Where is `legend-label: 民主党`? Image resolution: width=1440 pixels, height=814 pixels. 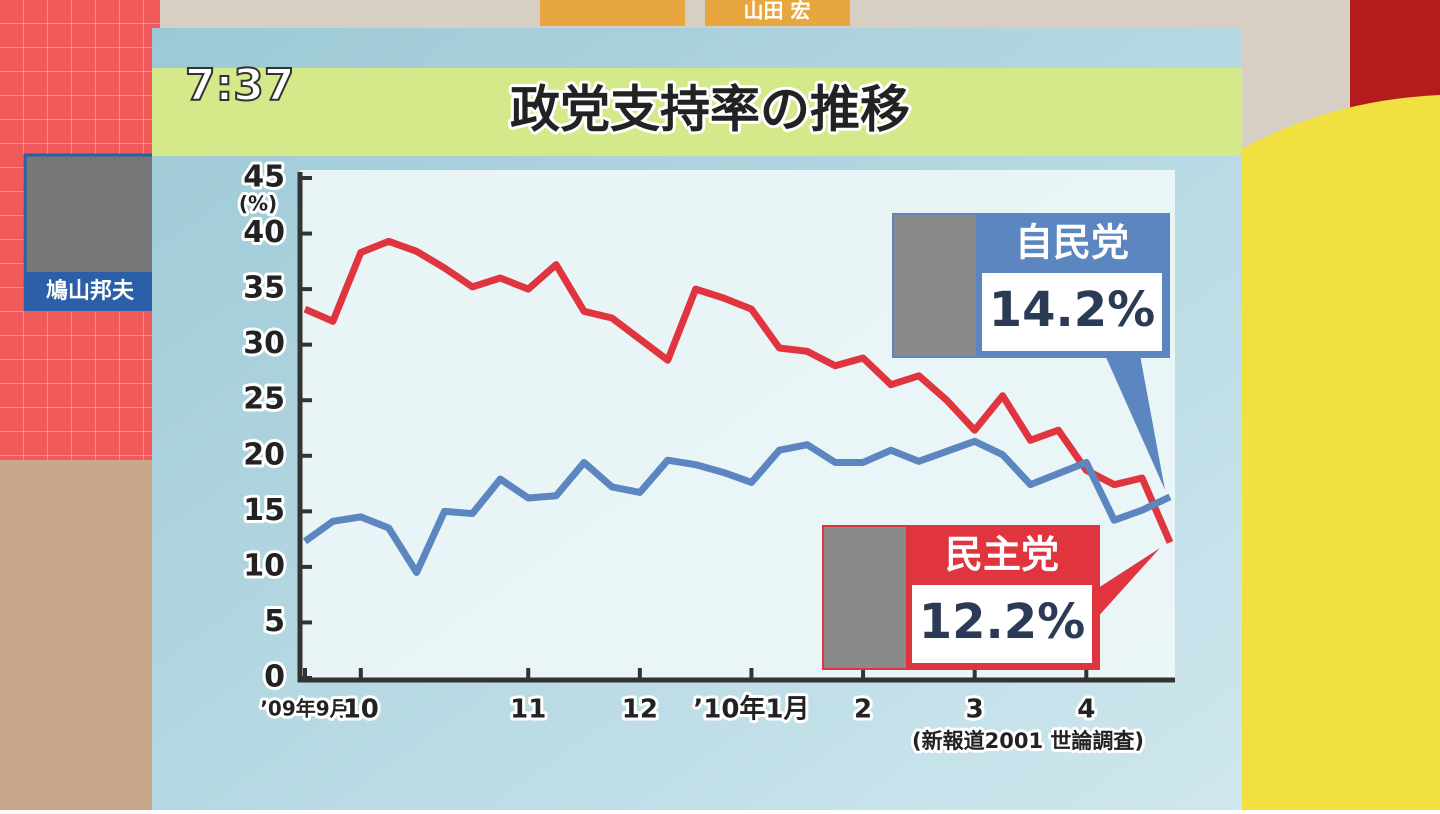
legend-label: 民主党 is located at coordinates (1002, 555).